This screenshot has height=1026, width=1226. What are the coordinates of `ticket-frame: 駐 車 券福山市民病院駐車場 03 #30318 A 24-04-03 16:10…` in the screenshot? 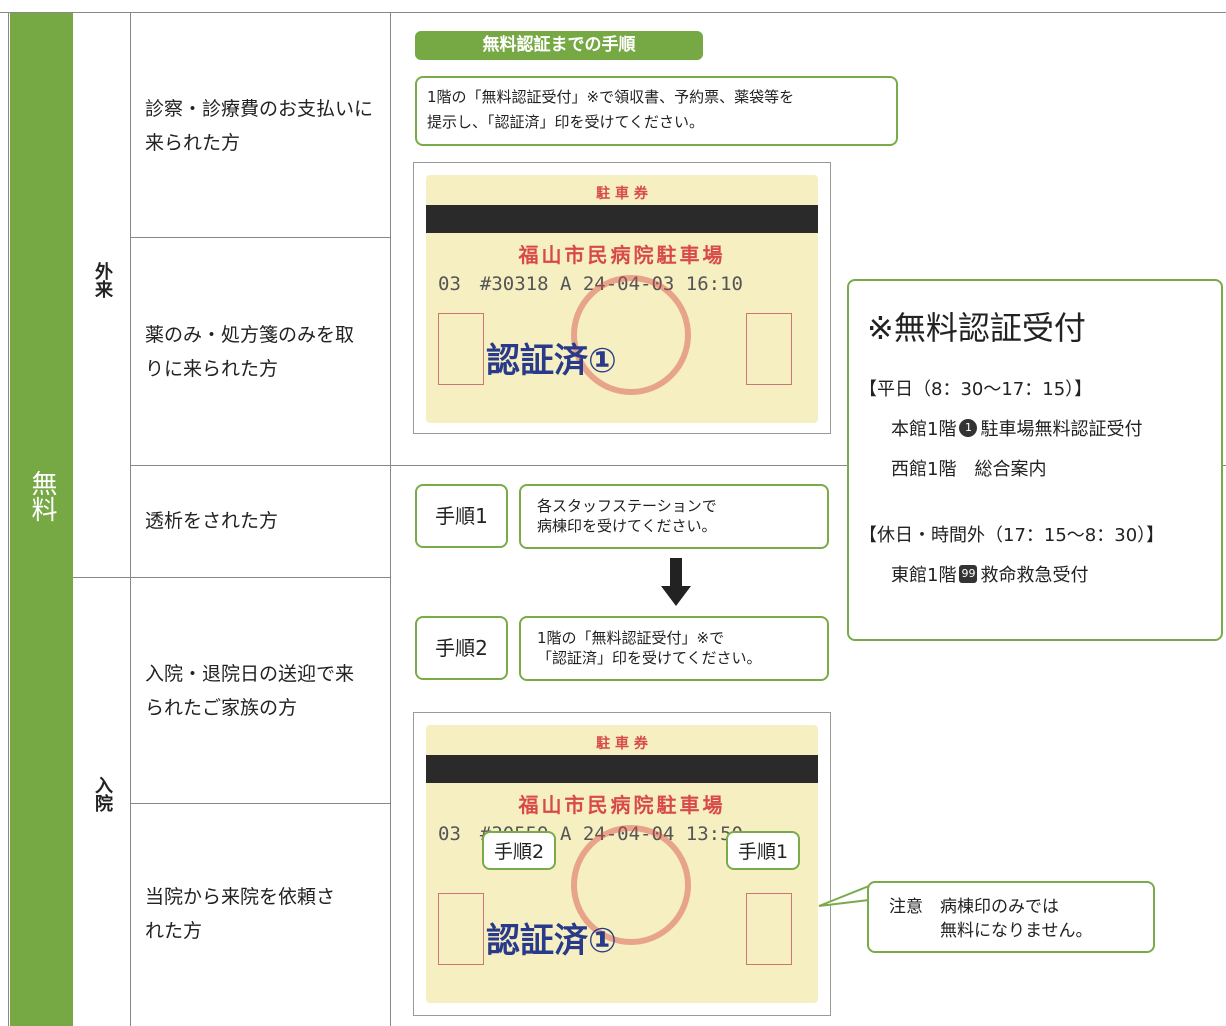 It's located at (622, 298).